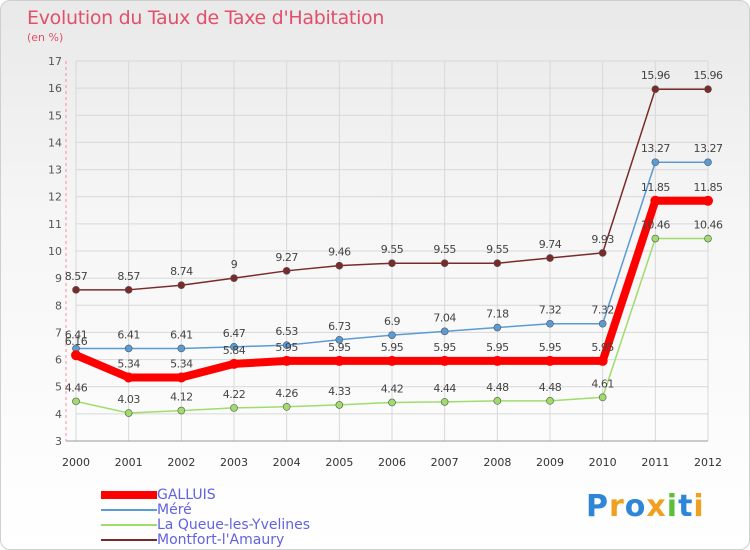 The height and width of the screenshot is (550, 750). I want to click on data-label: 4.42, so click(392, 388).